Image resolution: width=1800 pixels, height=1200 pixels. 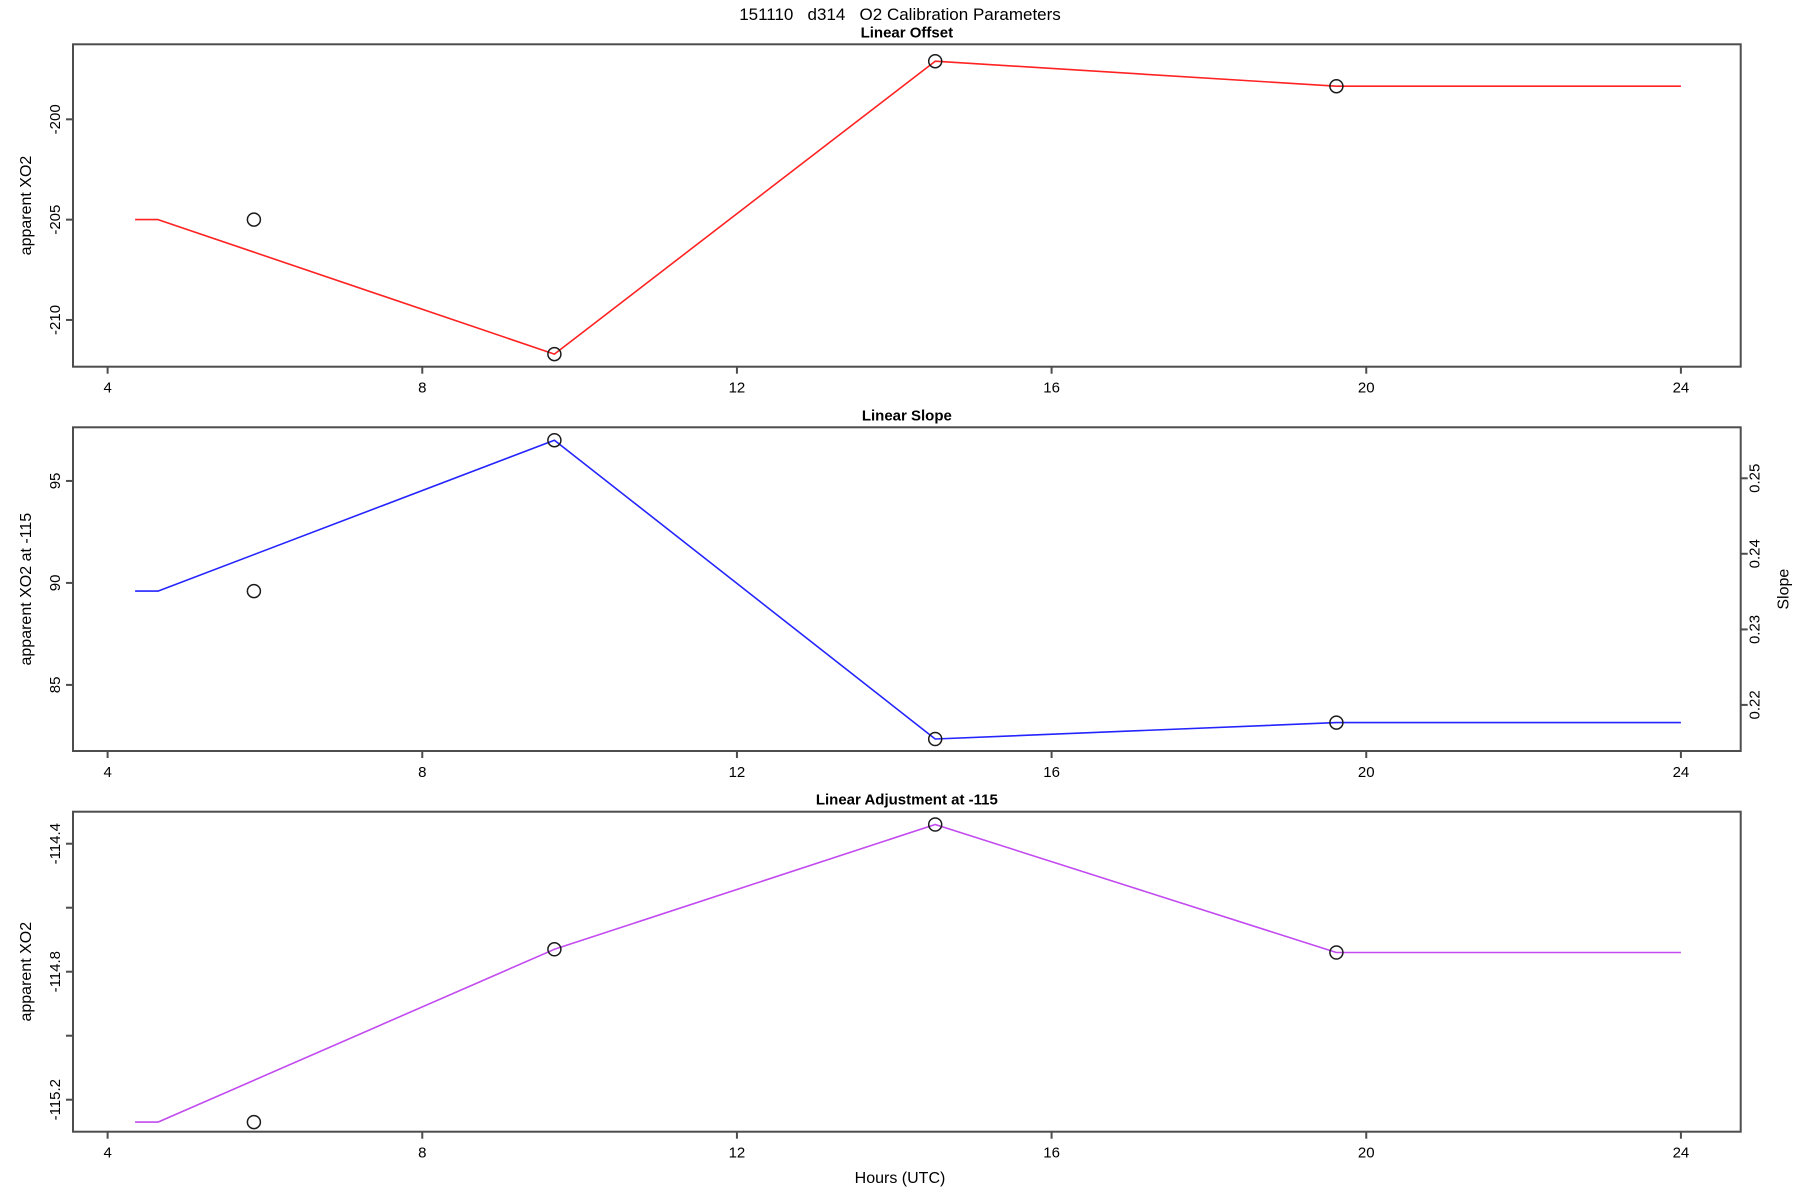 I want to click on right-tick-label: 0.23, so click(x=1755, y=629).